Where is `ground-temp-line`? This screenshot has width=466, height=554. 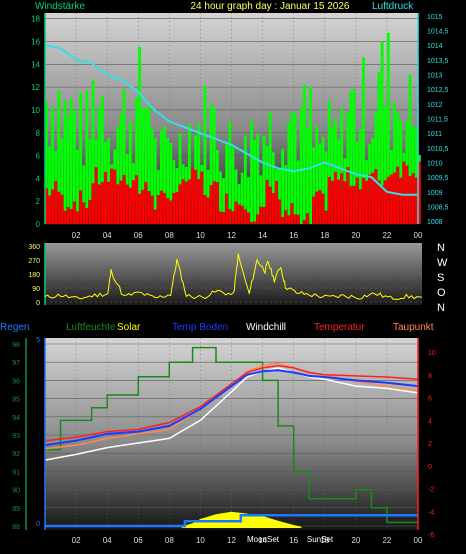
ground-temp-line is located at coordinates (231, 408).